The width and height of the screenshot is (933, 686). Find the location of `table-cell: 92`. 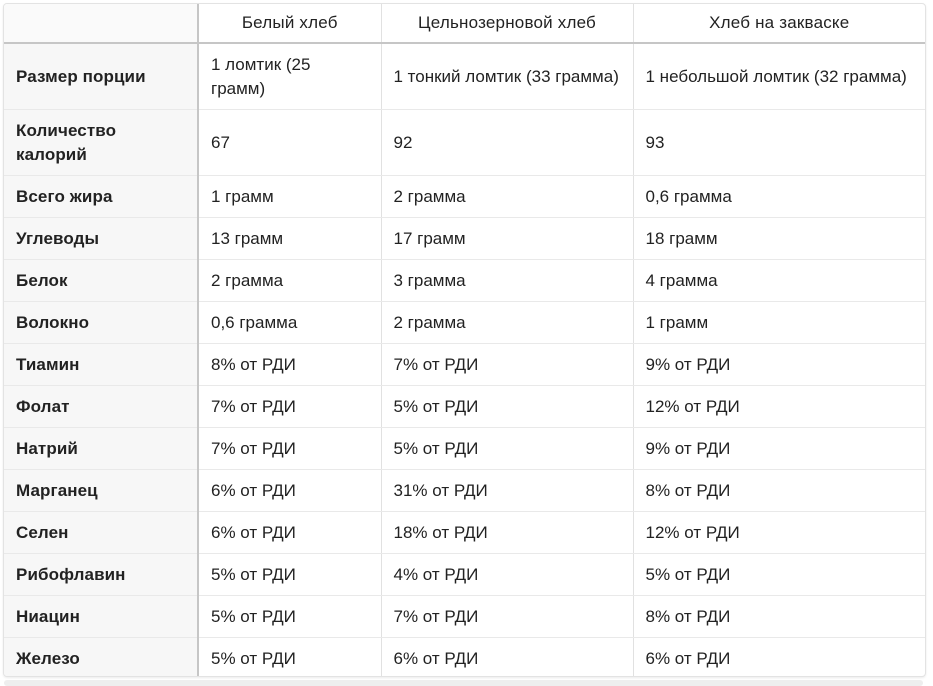

table-cell: 92 is located at coordinates (507, 142).